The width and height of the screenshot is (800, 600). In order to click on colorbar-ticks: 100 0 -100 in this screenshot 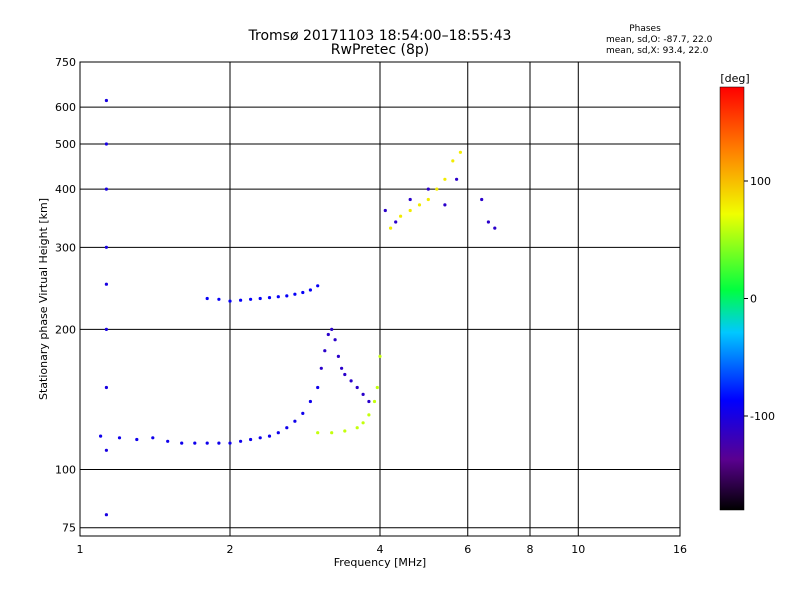, I will do `click(759, 299)`.